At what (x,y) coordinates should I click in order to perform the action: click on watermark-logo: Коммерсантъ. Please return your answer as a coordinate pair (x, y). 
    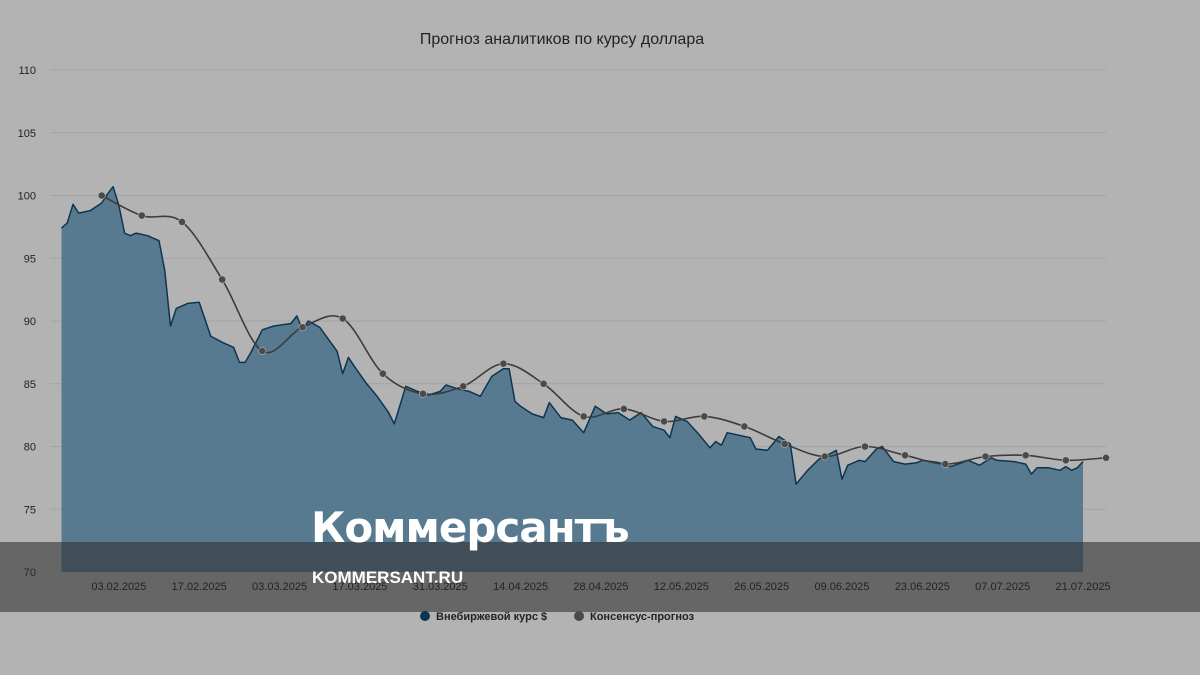
    Looking at the image, I should click on (470, 527).